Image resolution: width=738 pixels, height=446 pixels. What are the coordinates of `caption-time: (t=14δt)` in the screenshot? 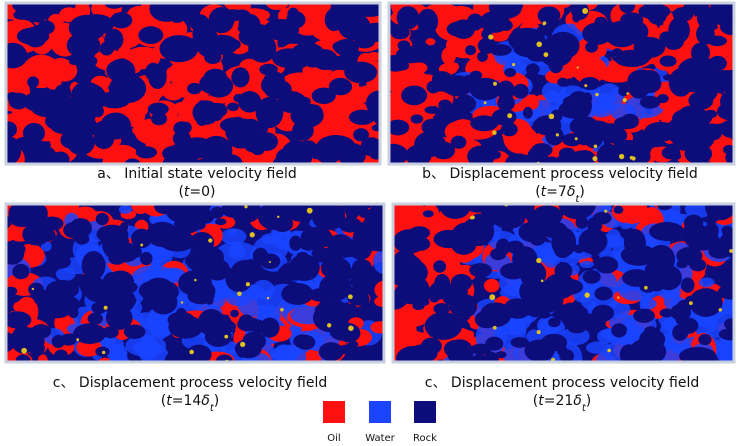 It's located at (190, 403).